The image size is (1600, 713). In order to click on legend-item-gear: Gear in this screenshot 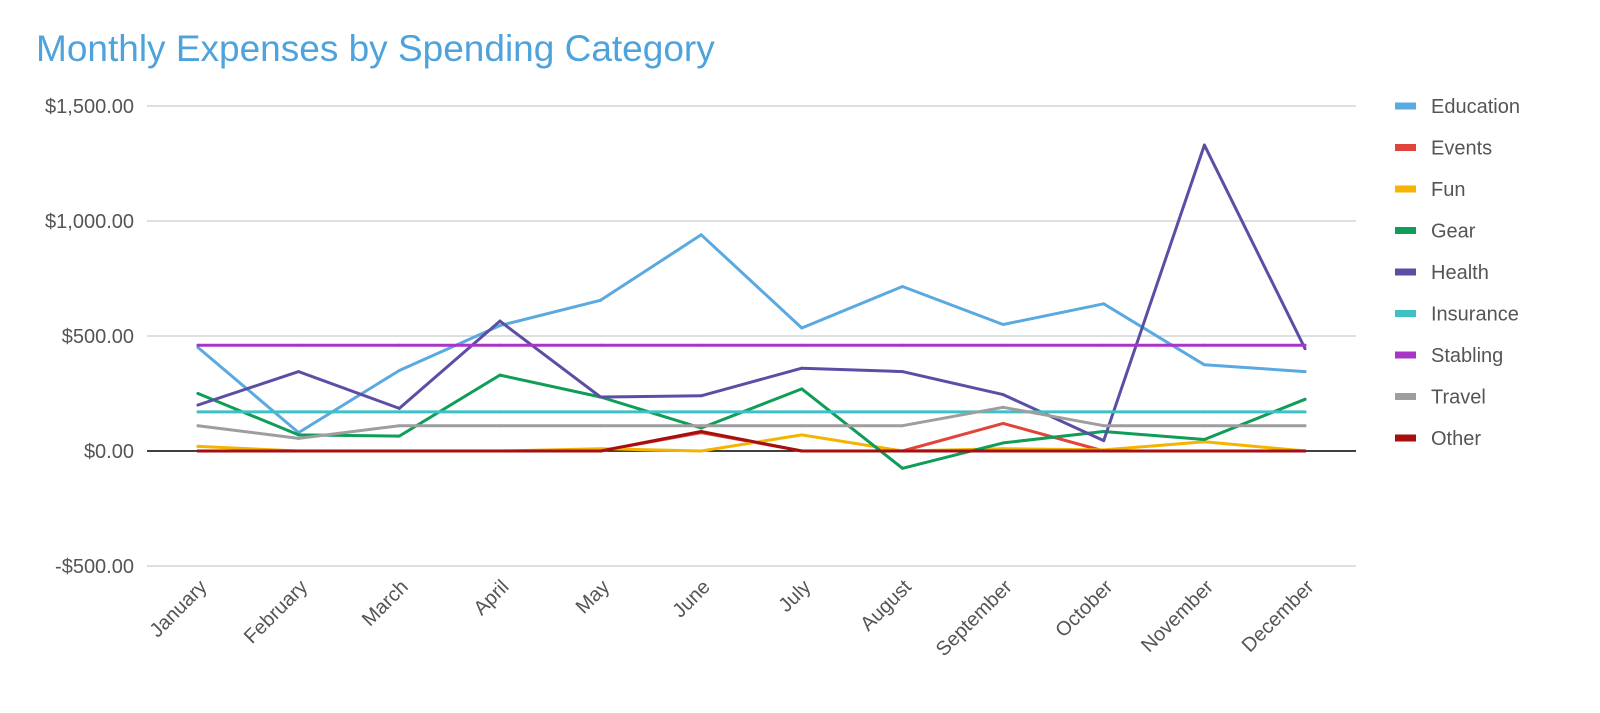, I will do `click(1435, 232)`.